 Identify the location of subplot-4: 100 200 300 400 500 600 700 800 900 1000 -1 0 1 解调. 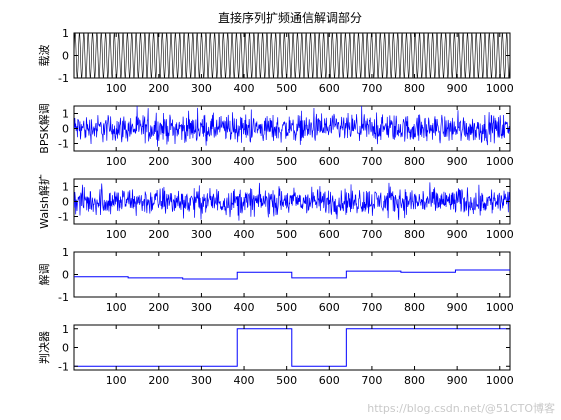
(275, 280).